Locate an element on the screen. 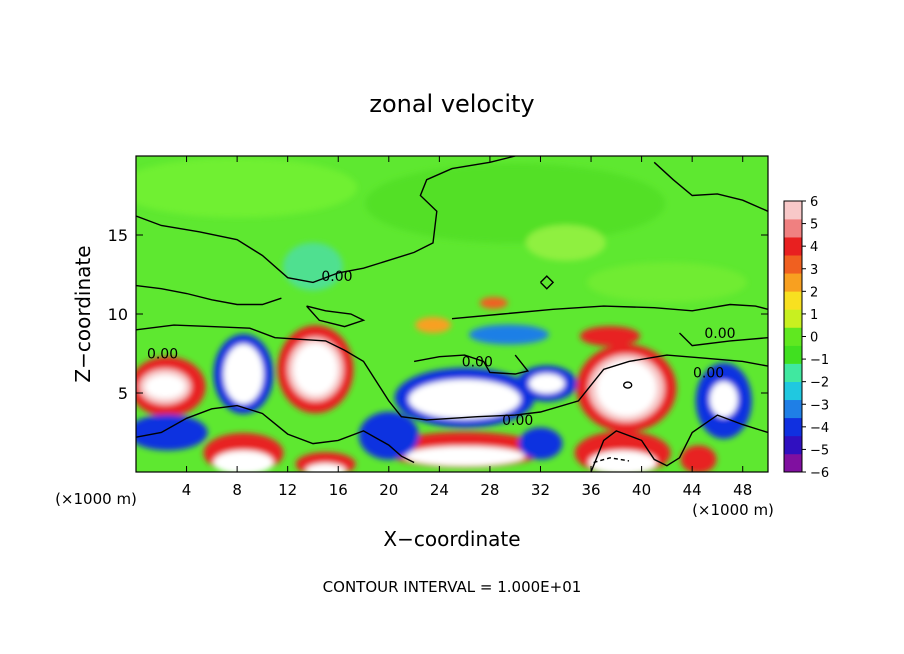  contour-interval-note: CONTOUR INTERVAL = 1.000E+01 is located at coordinates (452, 587).